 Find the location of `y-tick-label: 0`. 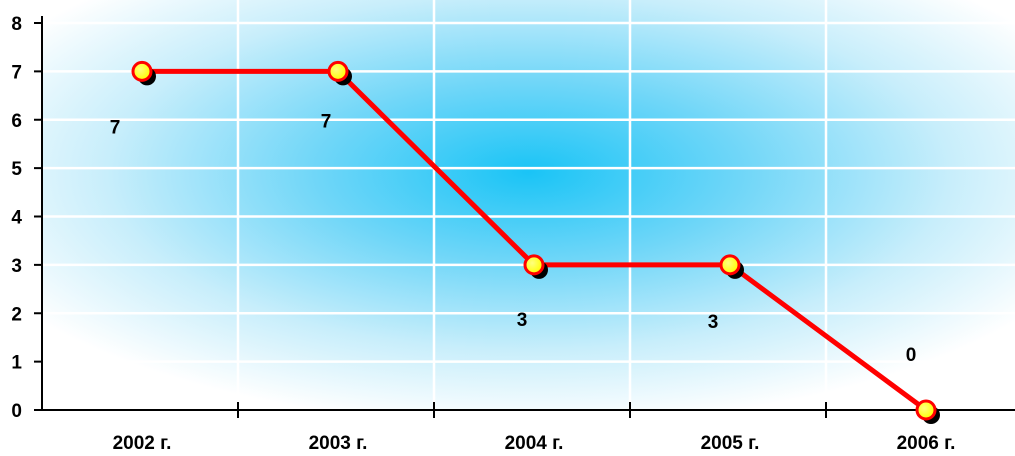

y-tick-label: 0 is located at coordinates (16, 411).